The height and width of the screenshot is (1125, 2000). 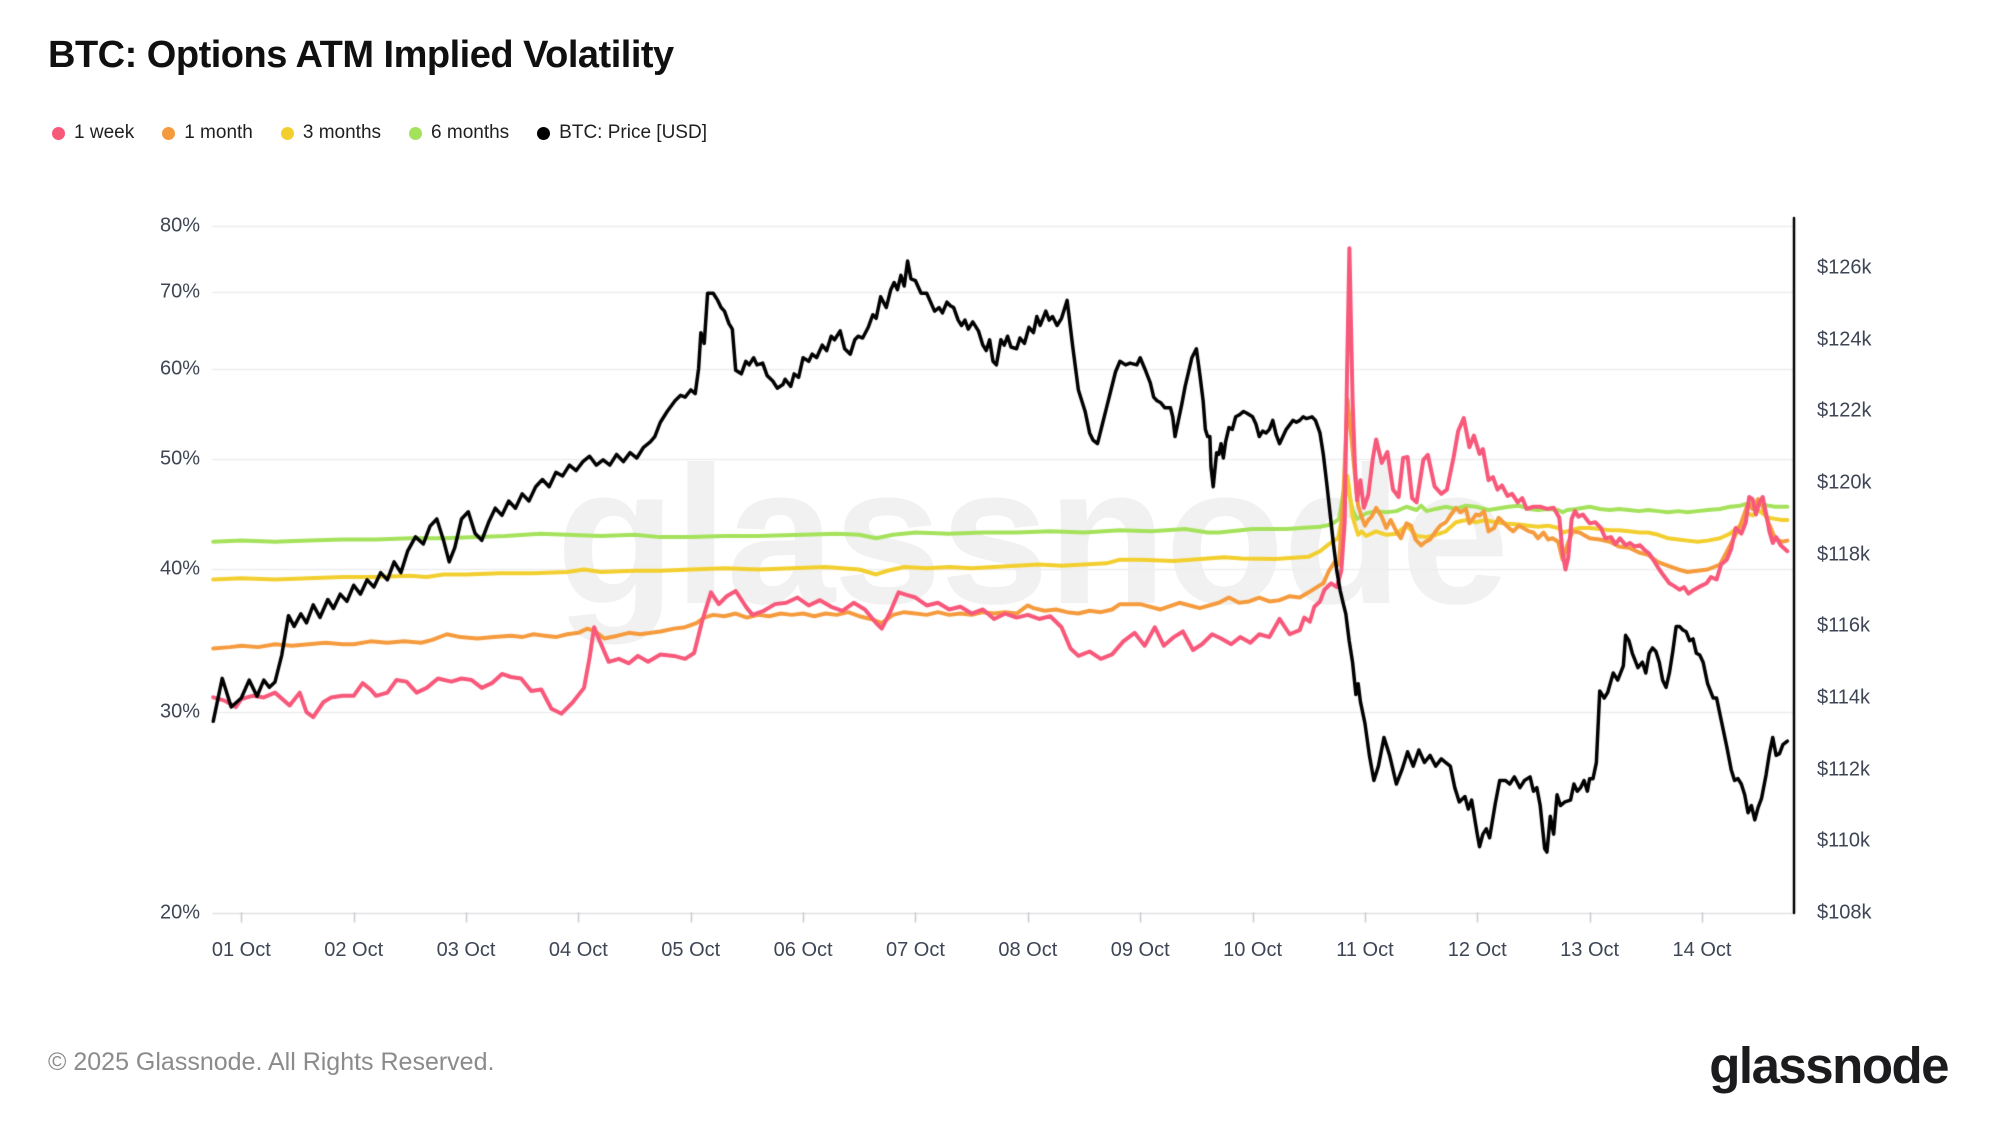 What do you see at coordinates (1844, 410) in the screenshot?
I see `y-right-tick-label: $122k` at bounding box center [1844, 410].